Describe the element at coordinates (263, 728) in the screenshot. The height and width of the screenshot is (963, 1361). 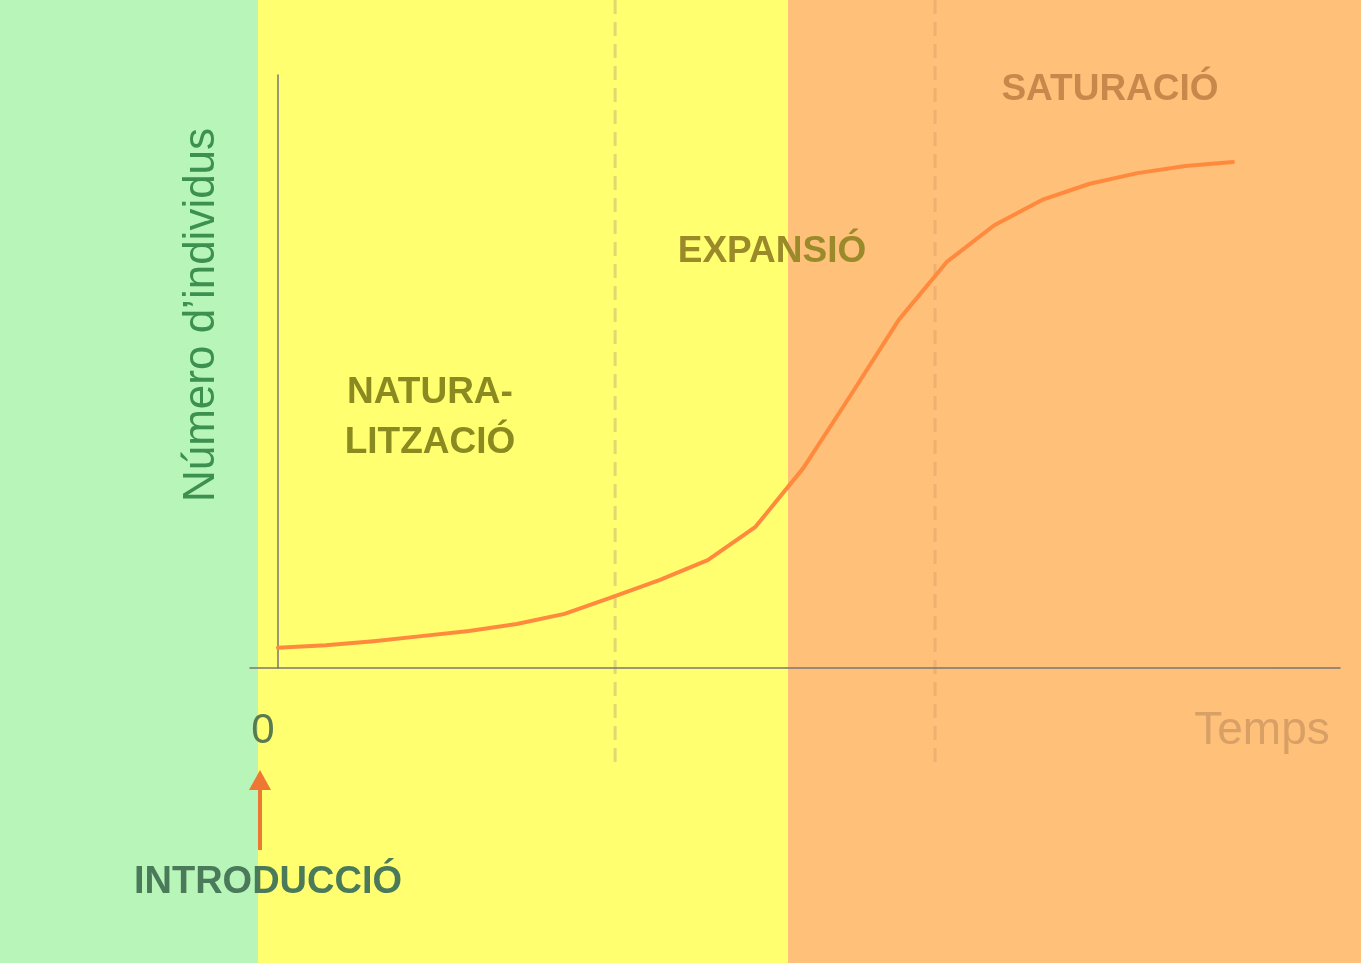
I see `text: 0` at that location.